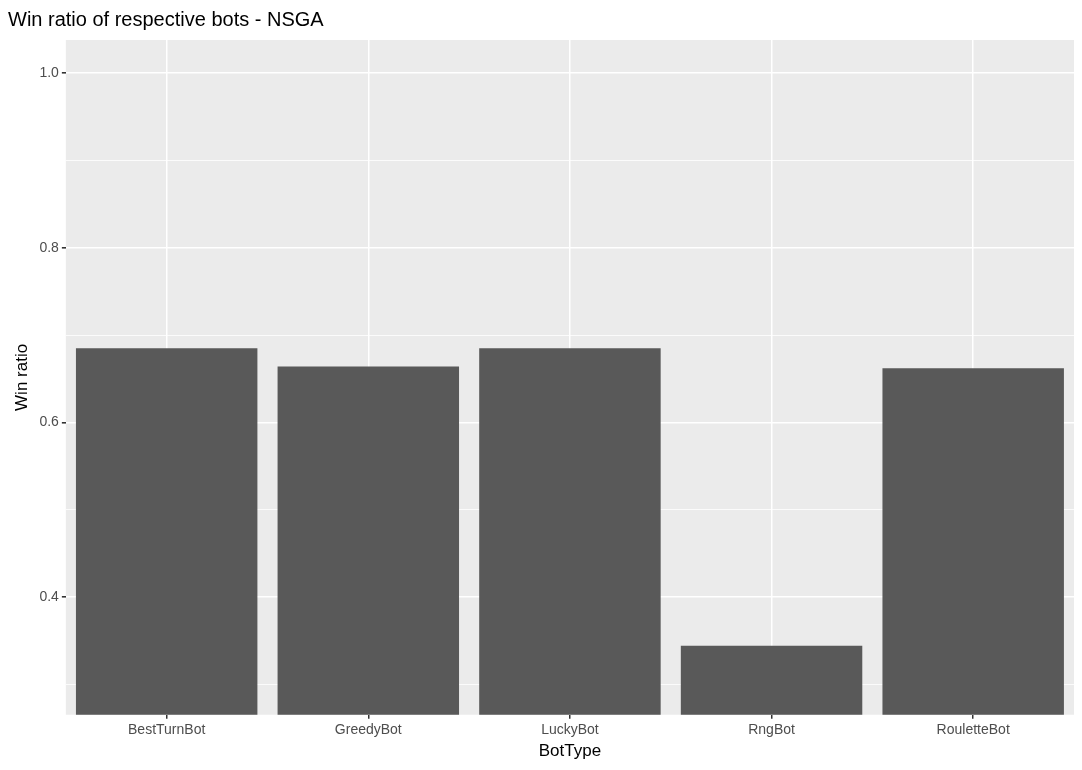 The image size is (1082, 770). I want to click on y-tick-label: 1.0, so click(49, 72).